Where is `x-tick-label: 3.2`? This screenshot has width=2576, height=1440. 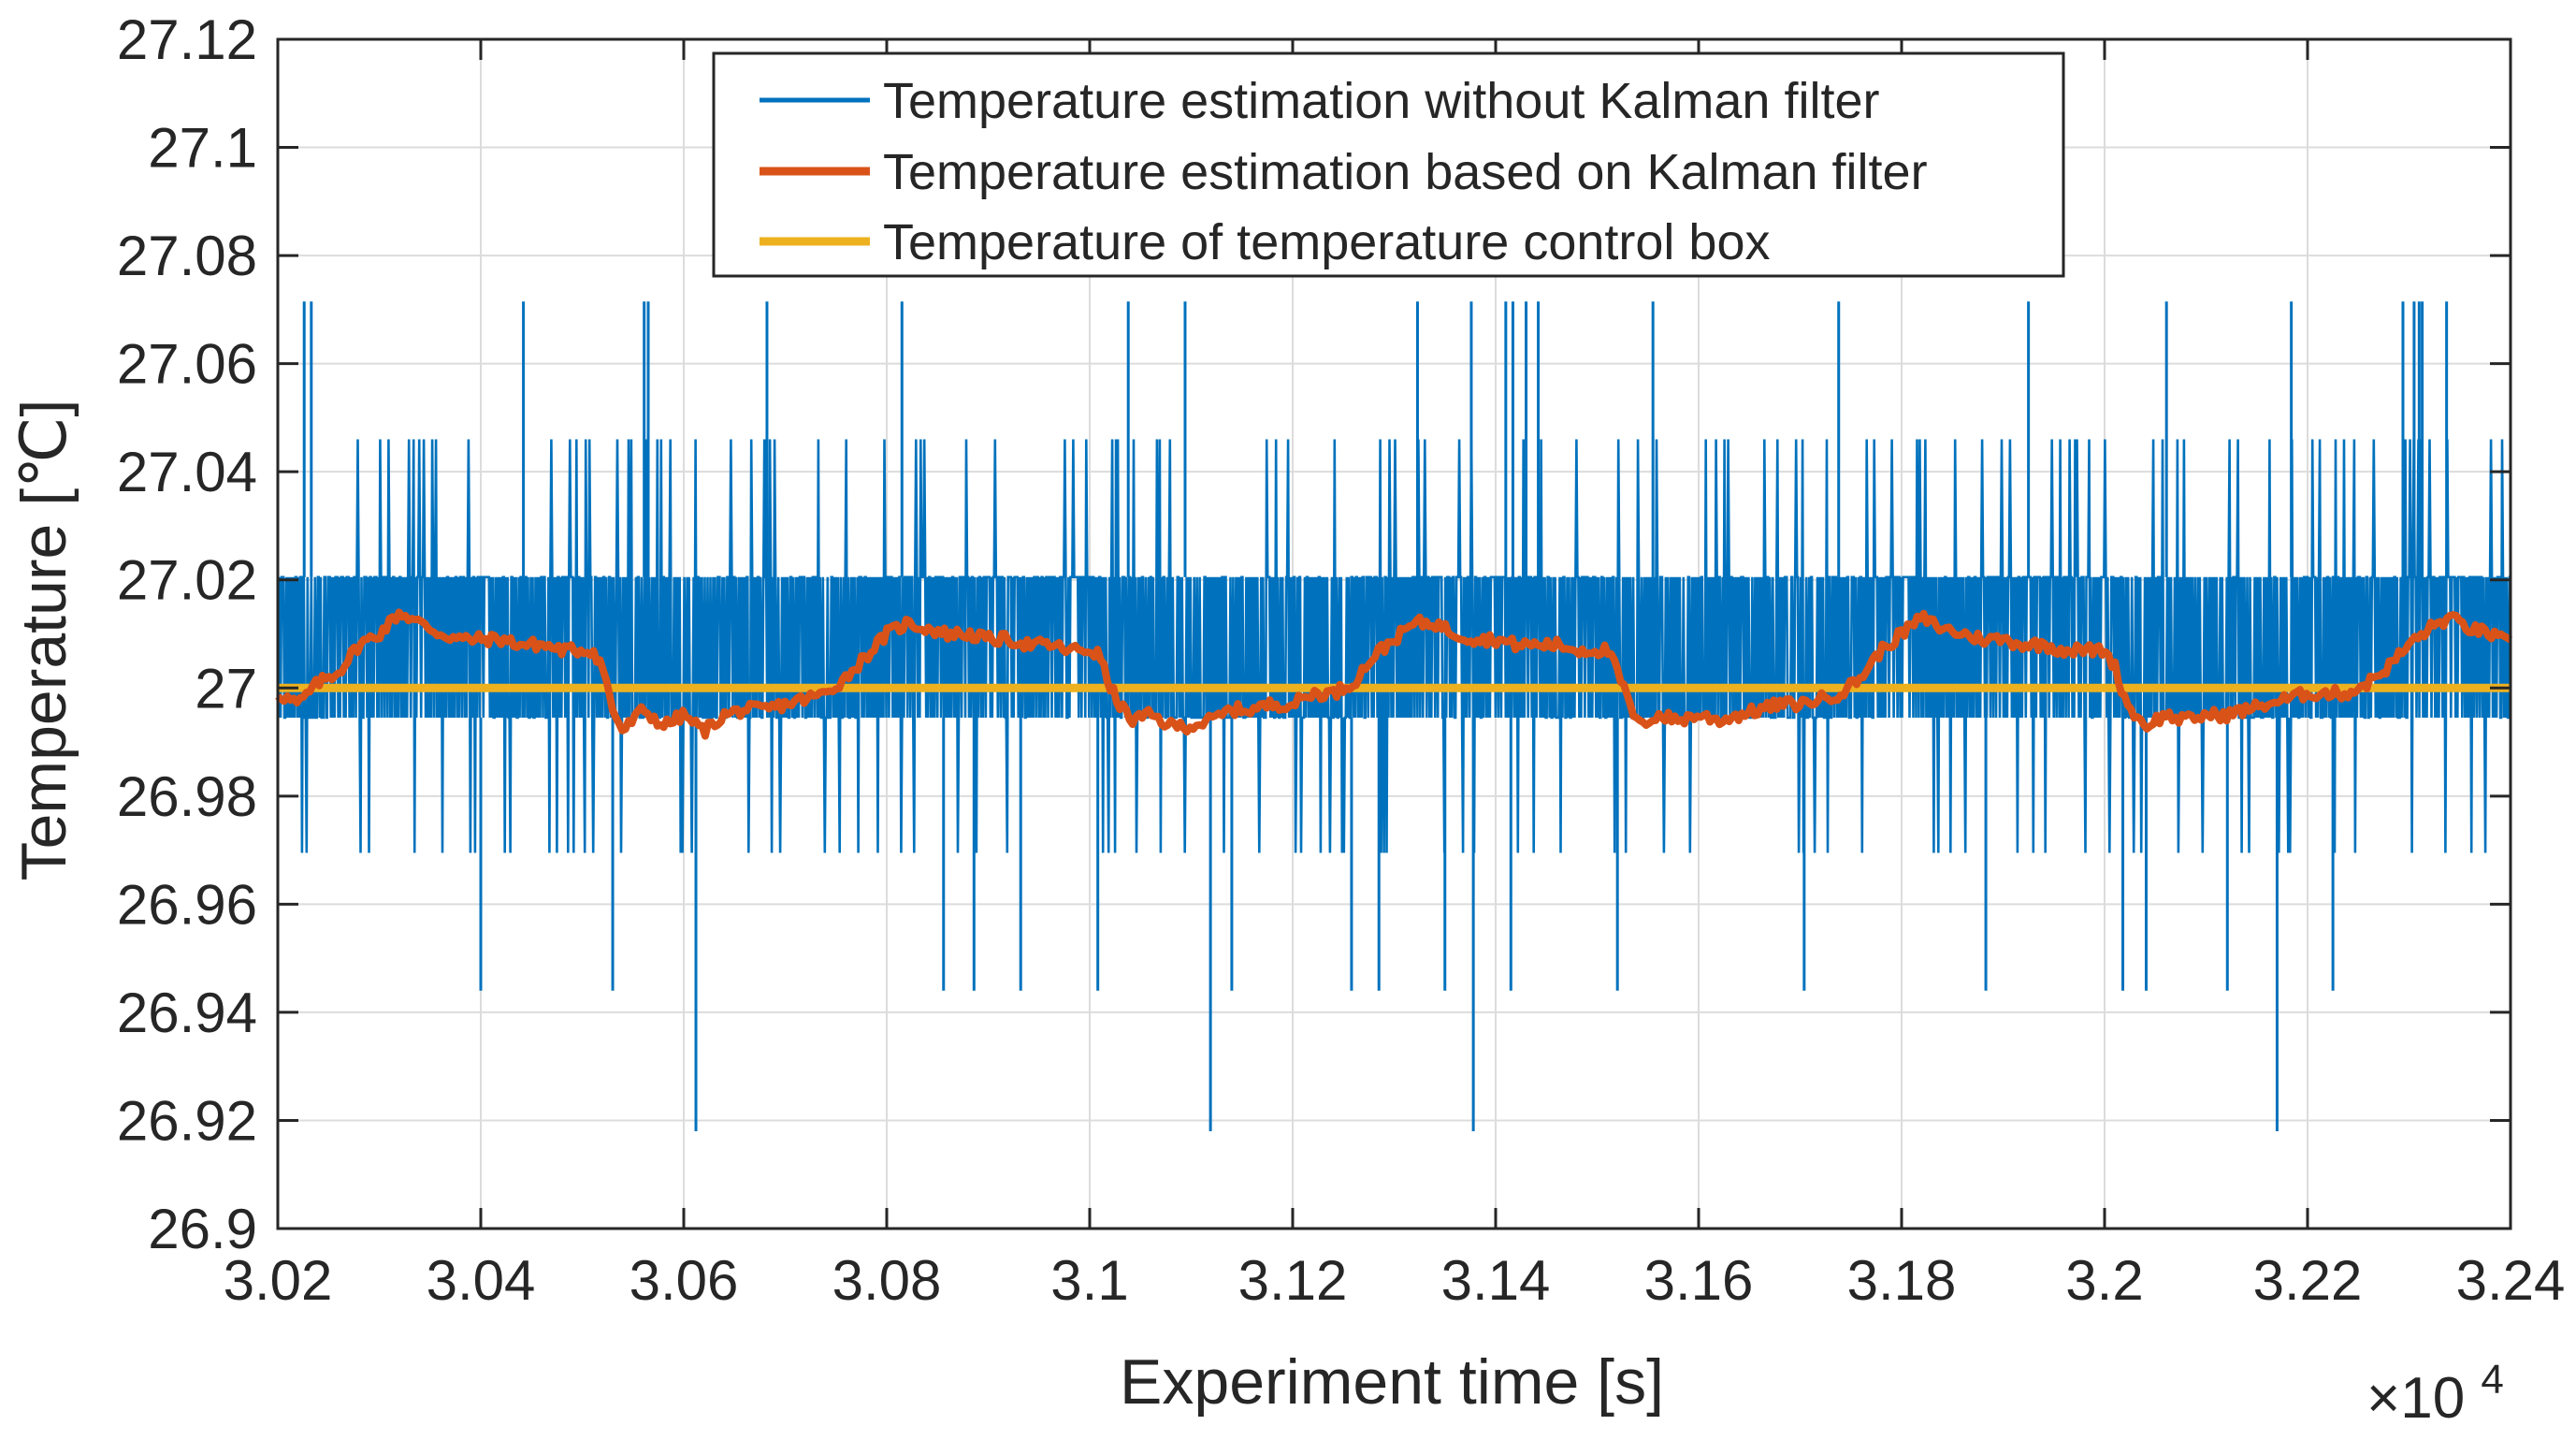
x-tick-label: 3.2 is located at coordinates (2104, 1280).